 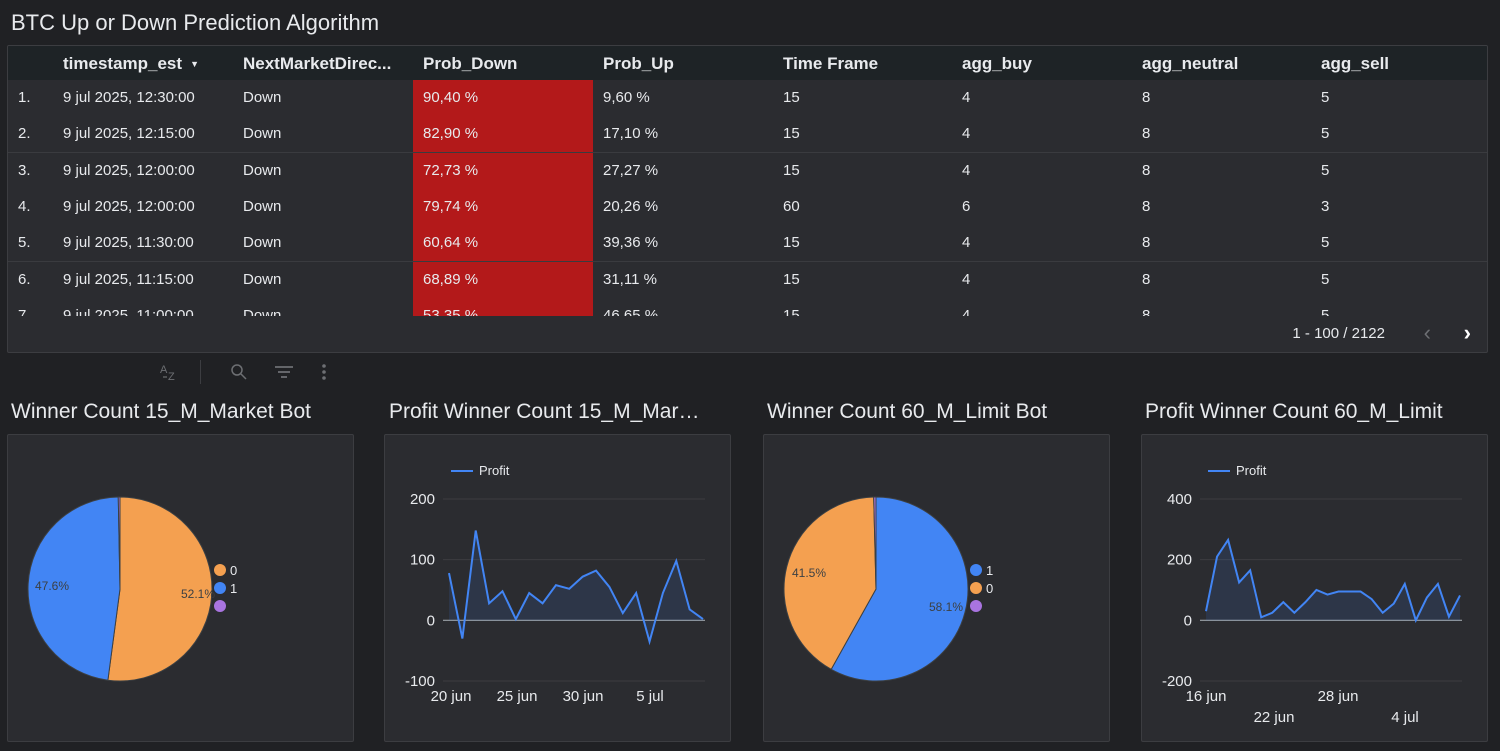 What do you see at coordinates (324, 374) in the screenshot?
I see `more-vert-icon` at bounding box center [324, 374].